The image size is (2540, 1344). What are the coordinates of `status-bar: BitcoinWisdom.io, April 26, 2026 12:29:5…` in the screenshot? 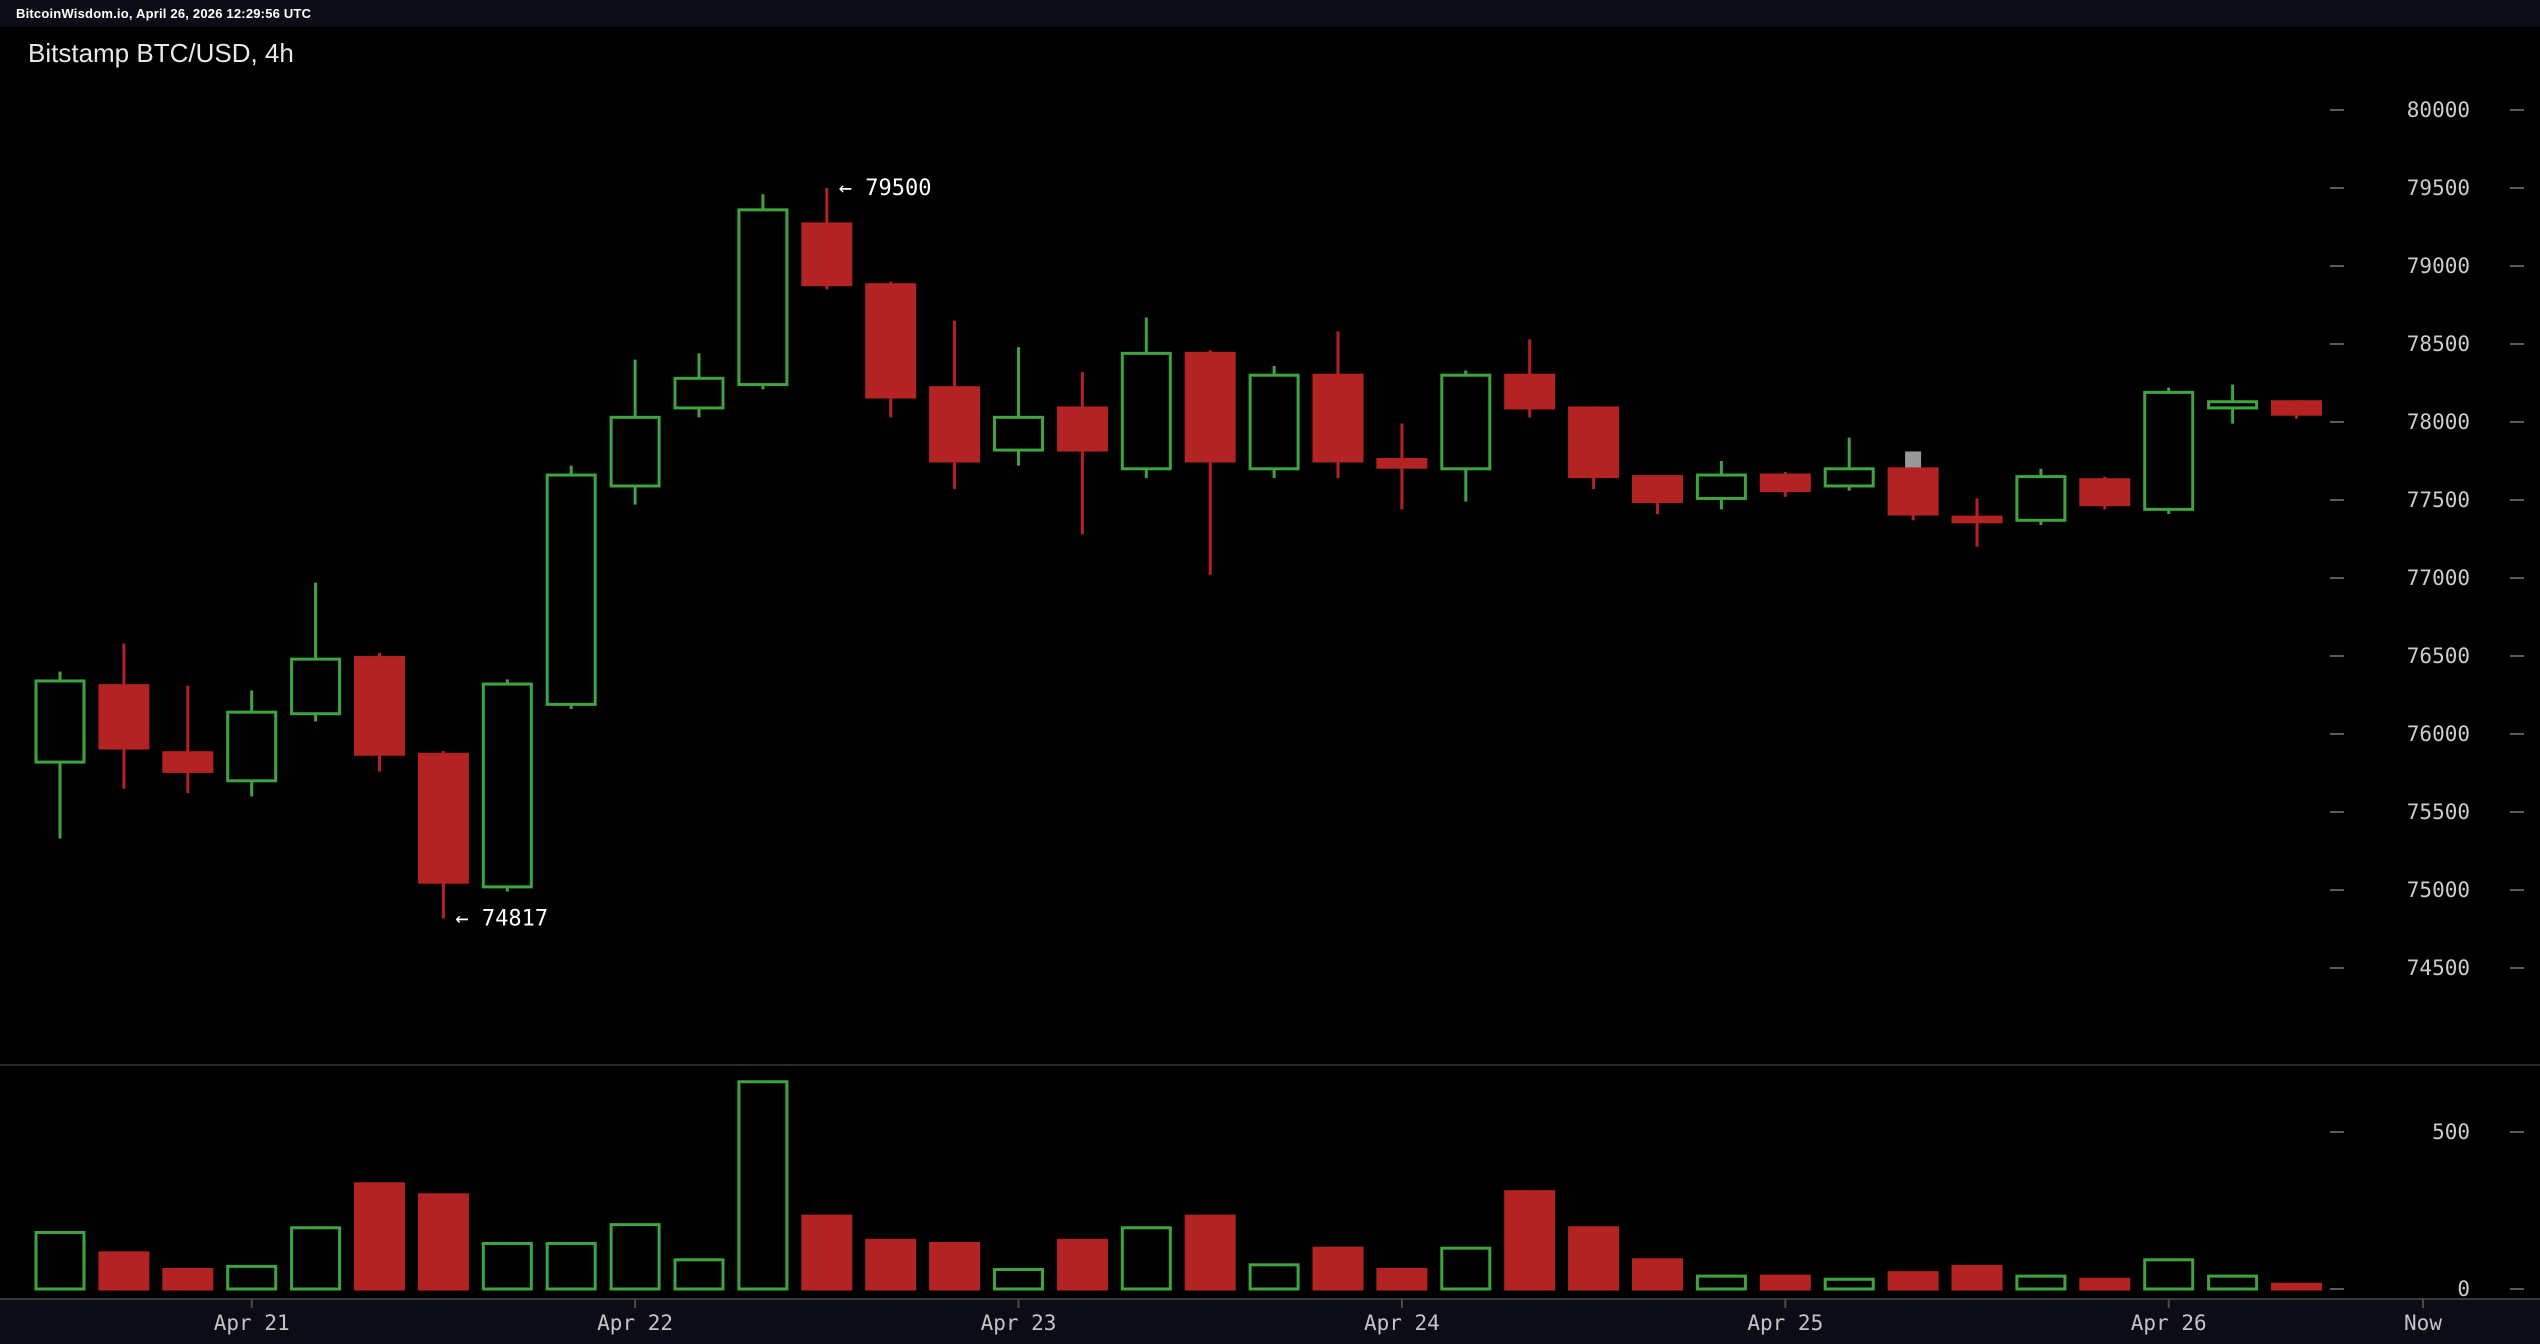 It's located at (1270, 13).